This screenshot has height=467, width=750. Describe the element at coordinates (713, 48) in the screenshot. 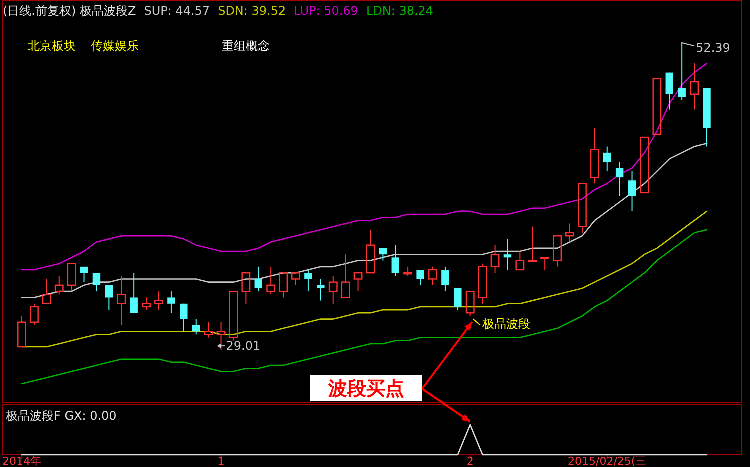

I see `annotation: 52.39` at that location.